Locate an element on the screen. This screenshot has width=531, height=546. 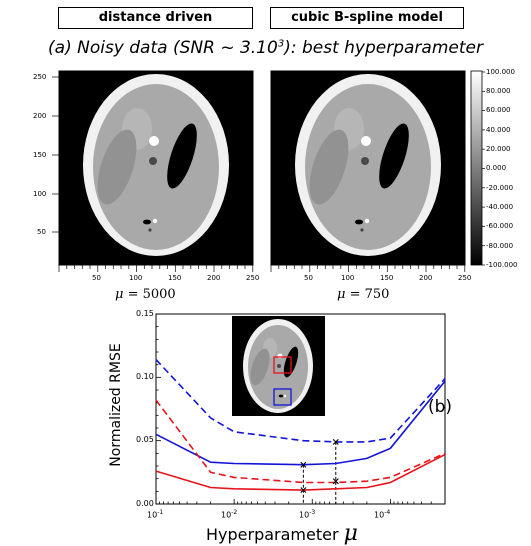
plot-y-tick-label: 0.00 is located at coordinates (145, 503).